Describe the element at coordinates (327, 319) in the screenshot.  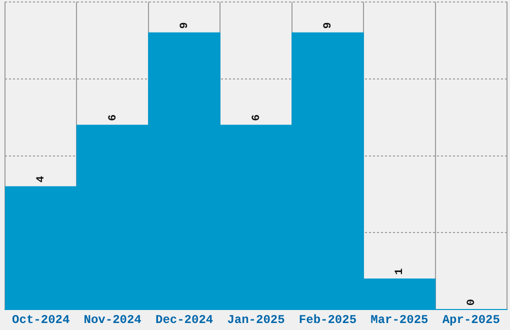
I see `x-tick-label: Feb-2025` at that location.